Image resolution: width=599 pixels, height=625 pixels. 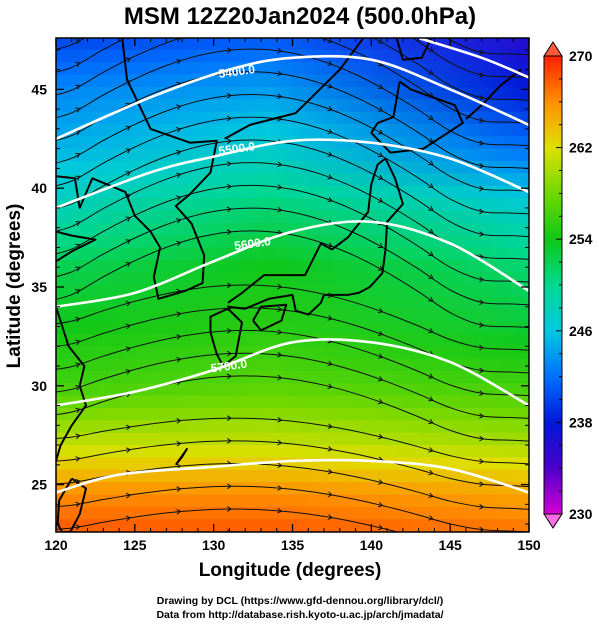 I want to click on colorbar-tick-label: 270, so click(x=581, y=56).